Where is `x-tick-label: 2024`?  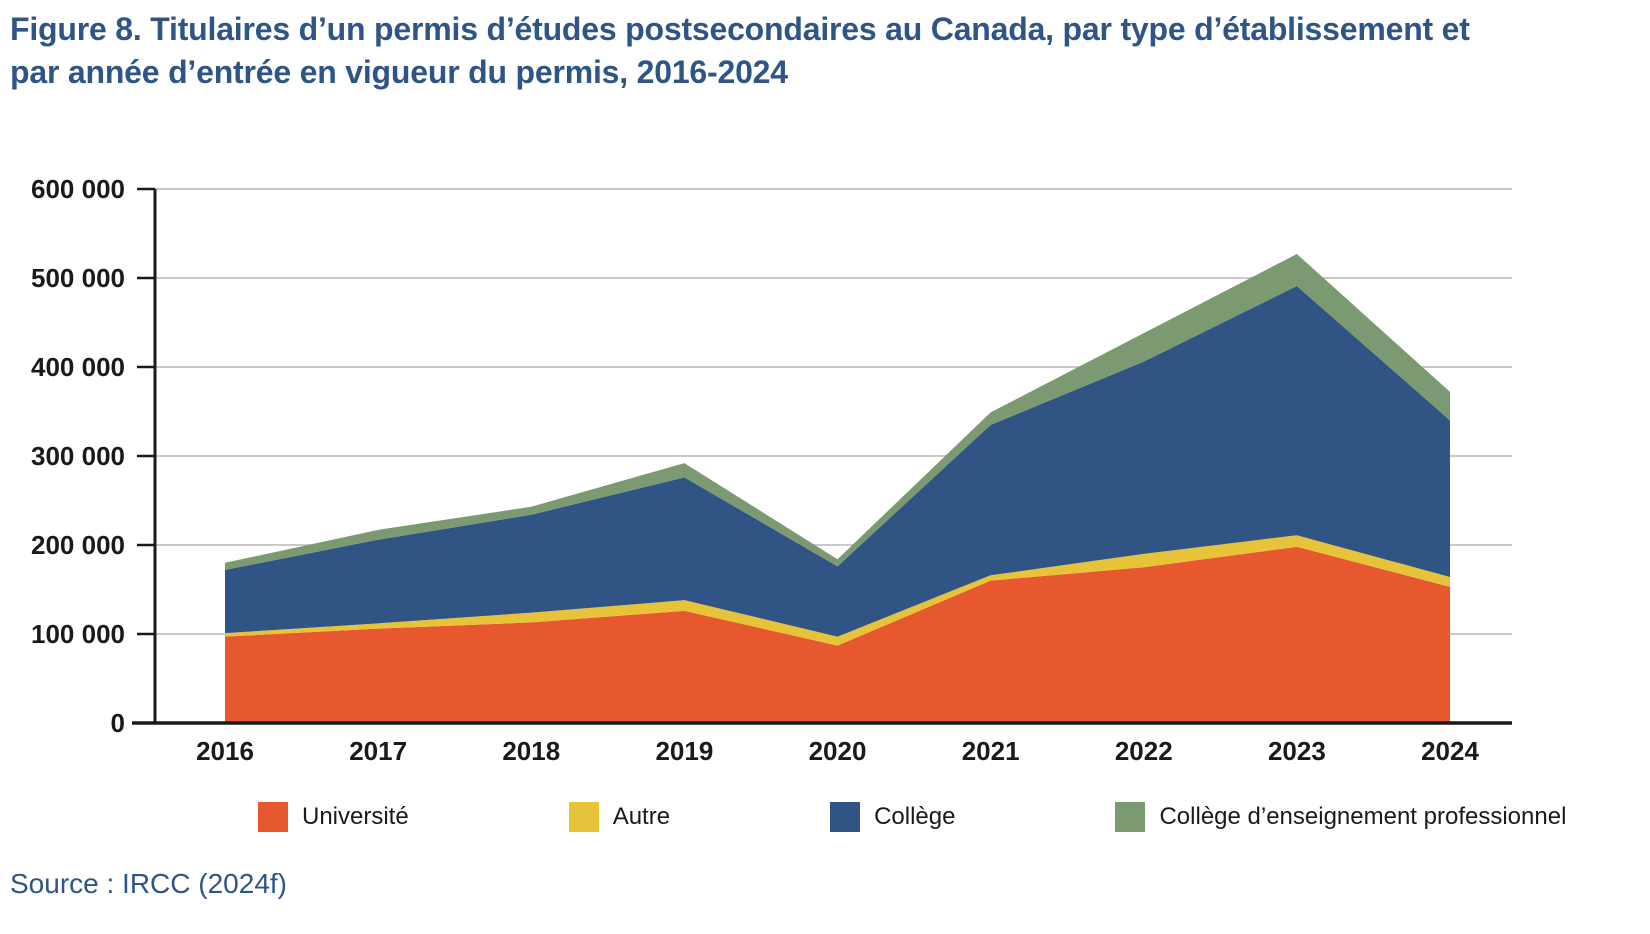 x-tick-label: 2024 is located at coordinates (1450, 751).